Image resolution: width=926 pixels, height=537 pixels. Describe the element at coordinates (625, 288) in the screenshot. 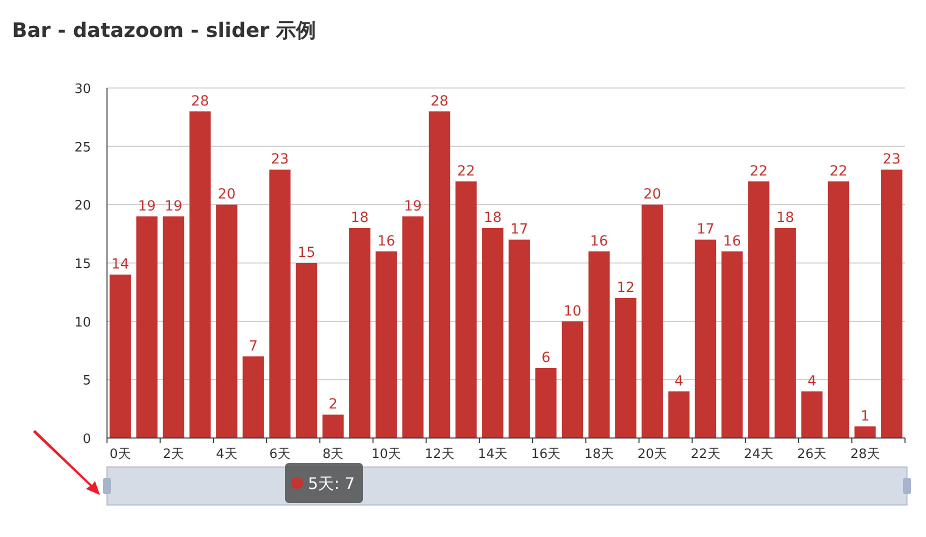

I see `data-label: 12` at that location.